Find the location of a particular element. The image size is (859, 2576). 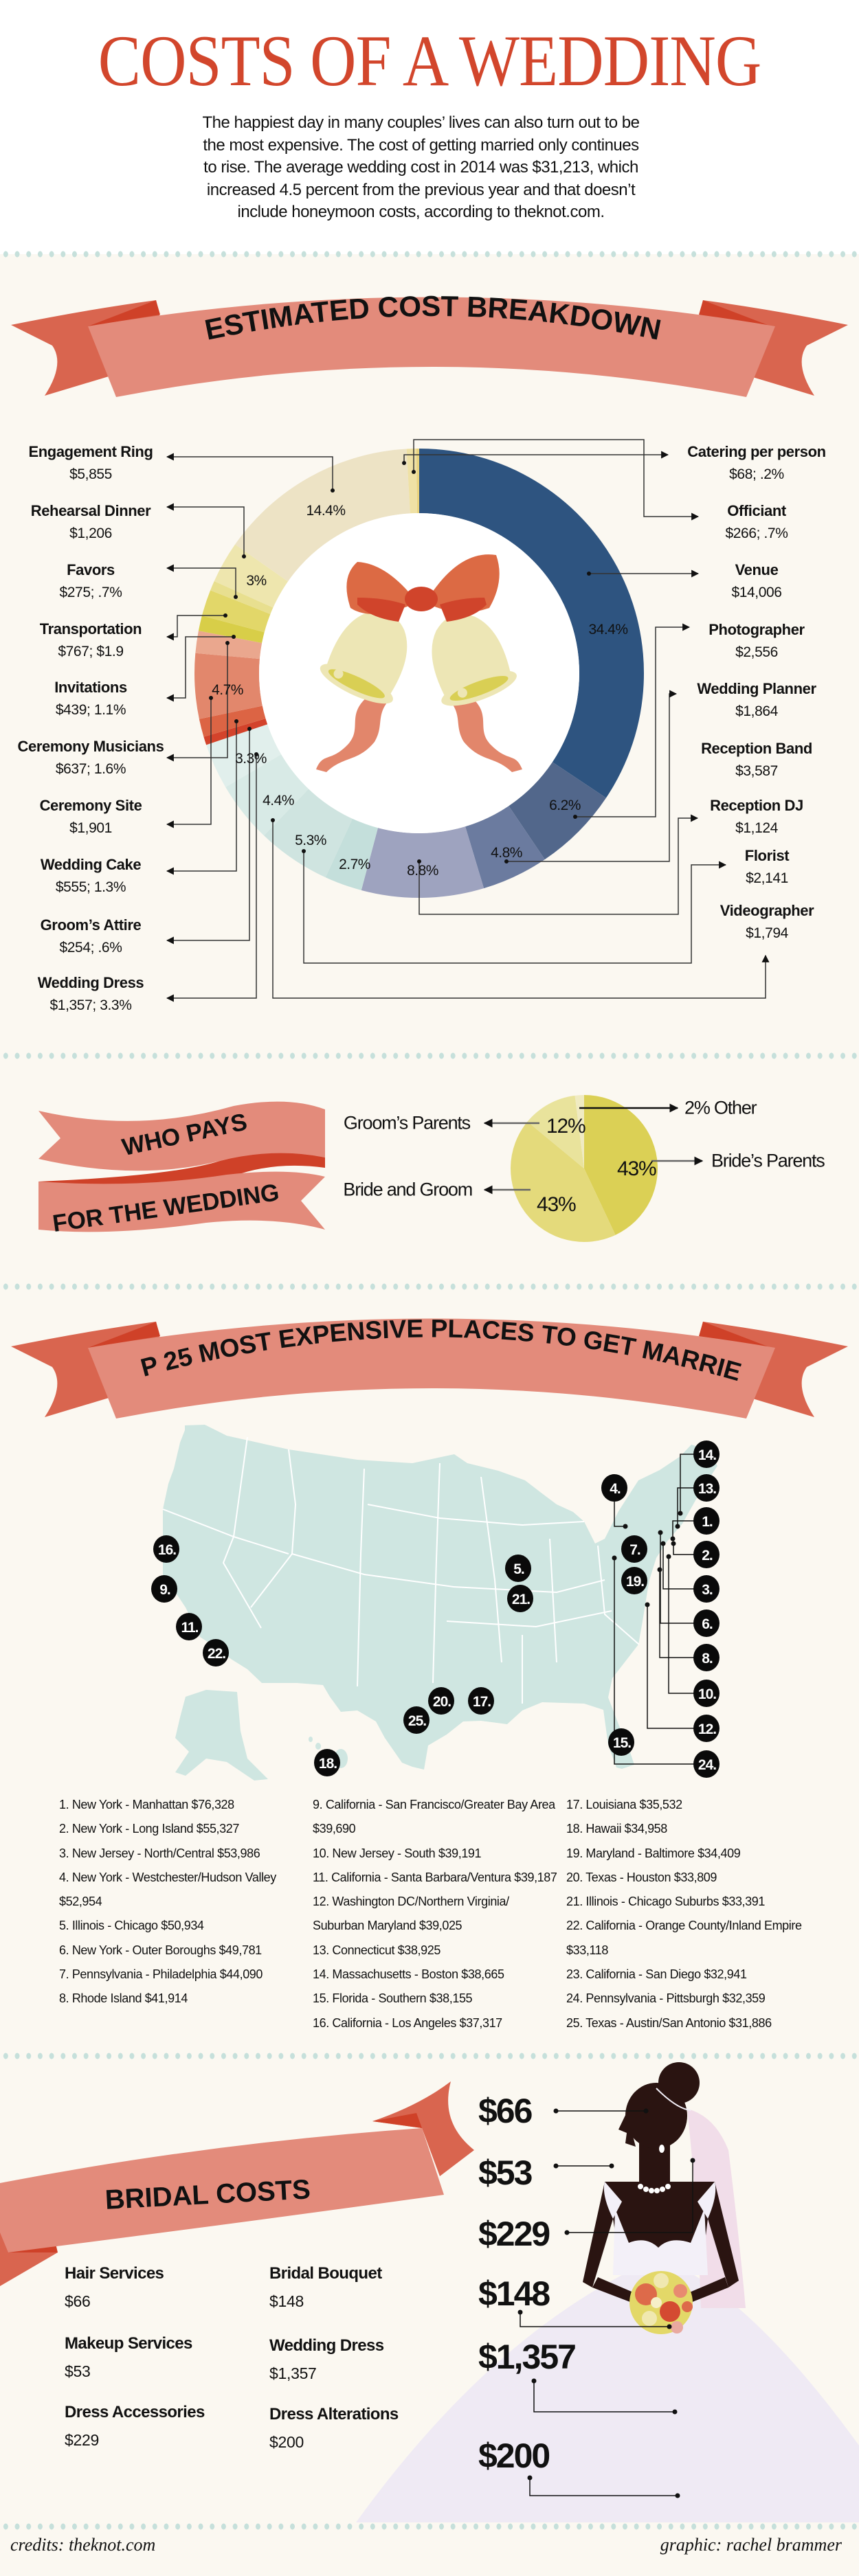

svg-text: 25. is located at coordinates (417, 1721).